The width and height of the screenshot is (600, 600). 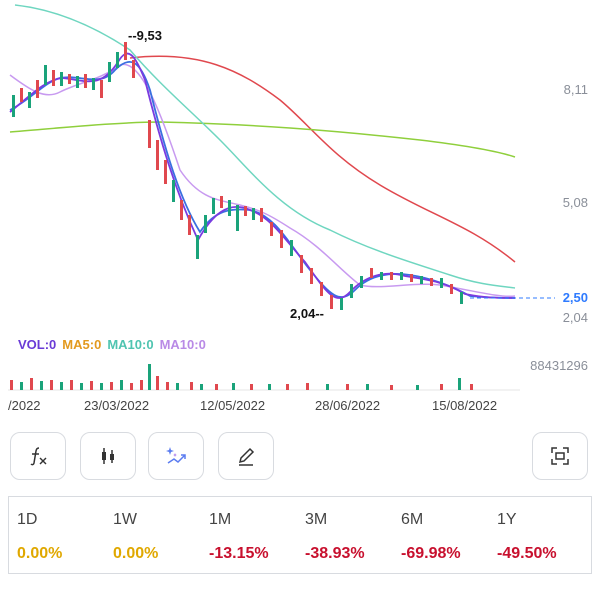 I want to click on legend-ma10-a: MA10:0, so click(x=130, y=344).